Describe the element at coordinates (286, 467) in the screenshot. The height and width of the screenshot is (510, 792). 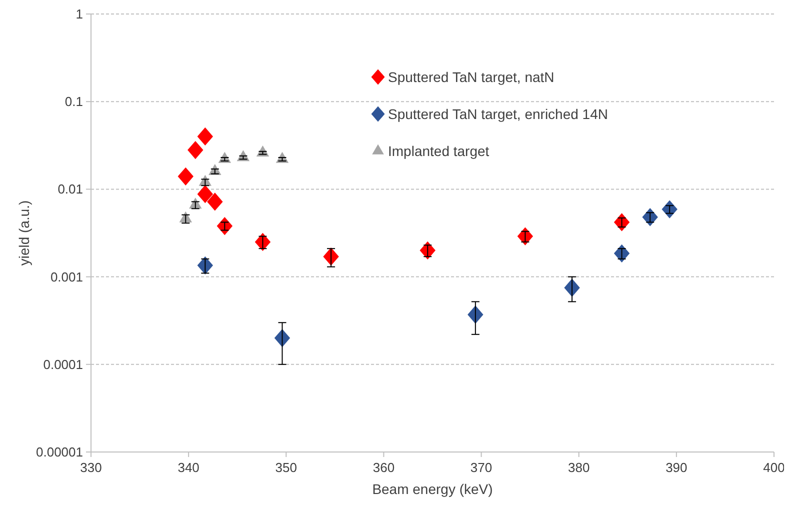
I see `x-tick-label: 350` at that location.